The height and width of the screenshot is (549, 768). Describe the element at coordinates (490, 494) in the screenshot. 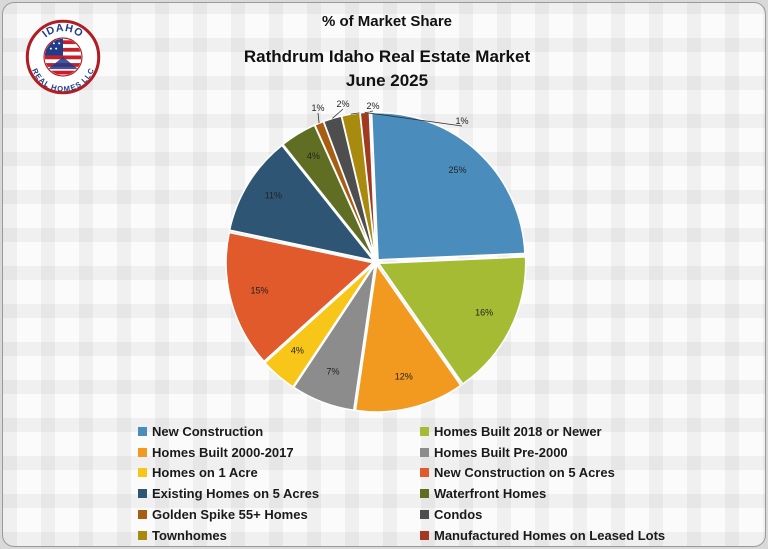

I see `legend-label-7: Waterfront Homes` at that location.